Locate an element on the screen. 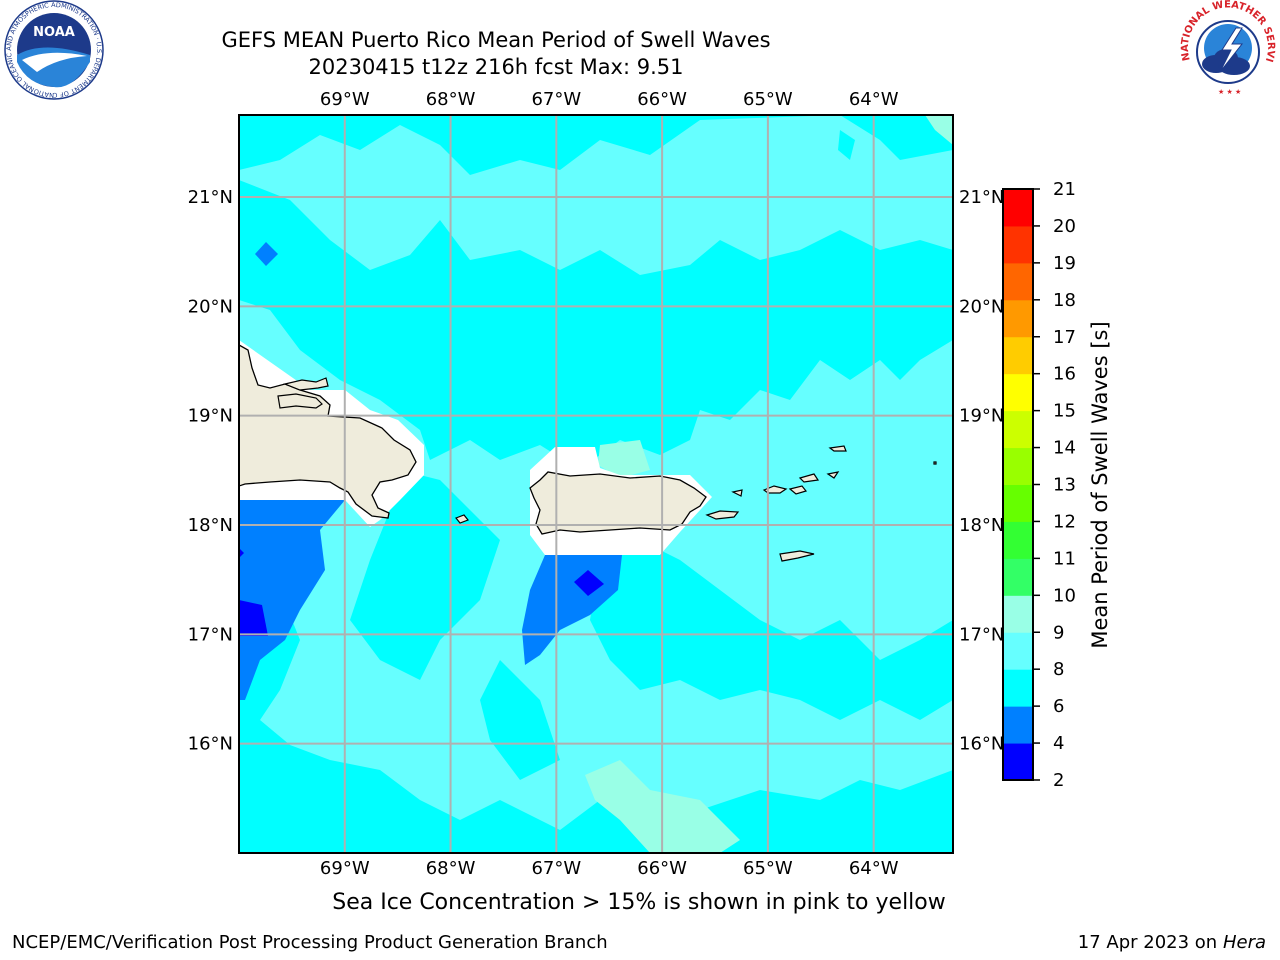 This screenshot has width=1280, height=960. lat-label-left: 16°N is located at coordinates (210, 744).